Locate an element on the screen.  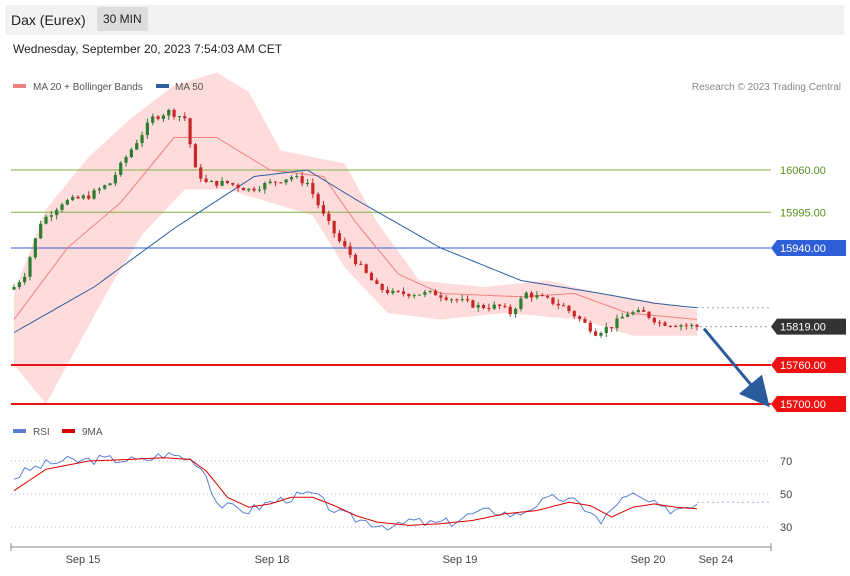
level-tag-15700.00 is located at coordinates (808, 404).